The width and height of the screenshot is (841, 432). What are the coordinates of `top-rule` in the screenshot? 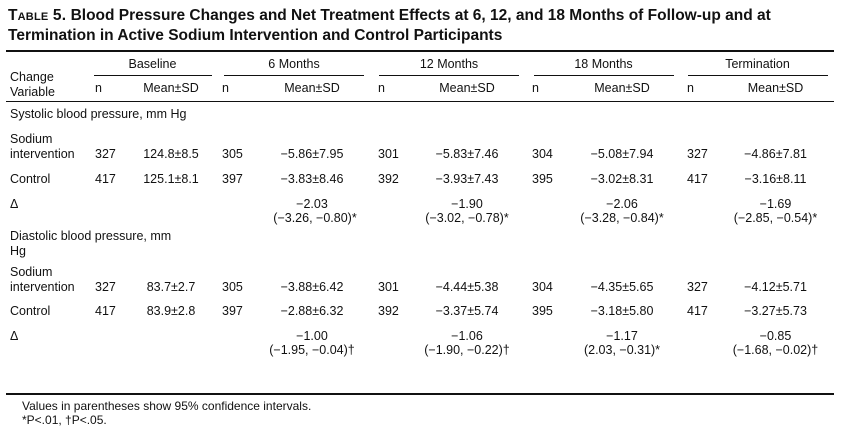 It's located at (420, 51).